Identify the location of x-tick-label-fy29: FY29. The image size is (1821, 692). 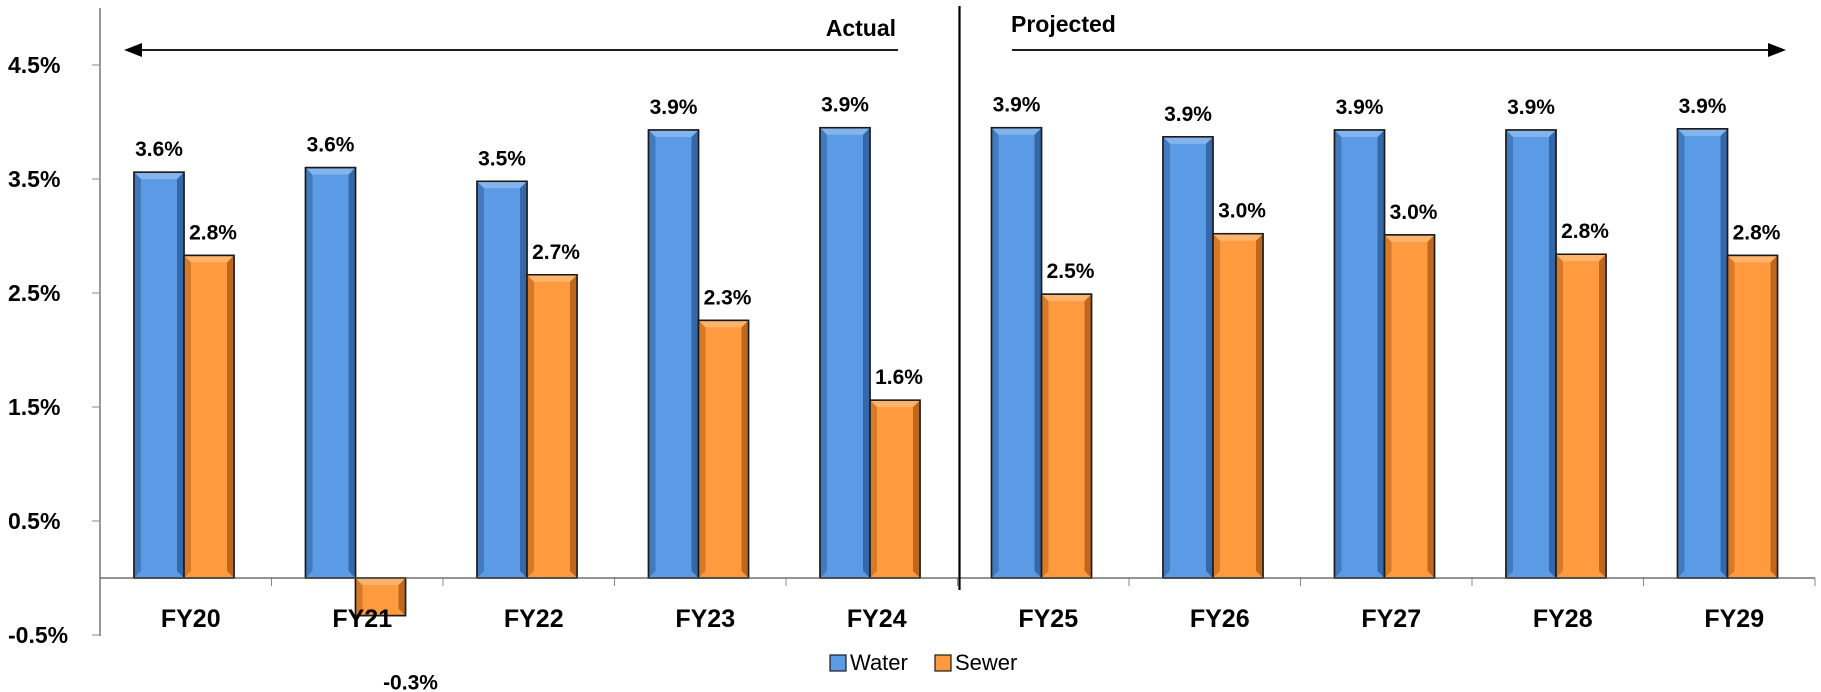
(1734, 619).